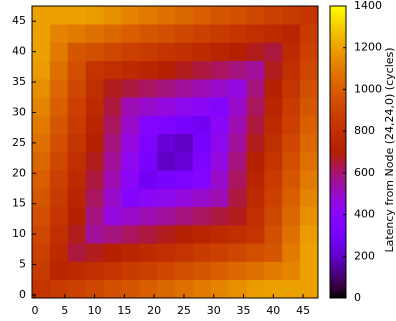  What do you see at coordinates (154, 310) in the screenshot?
I see `x-tick-label: 20` at bounding box center [154, 310].